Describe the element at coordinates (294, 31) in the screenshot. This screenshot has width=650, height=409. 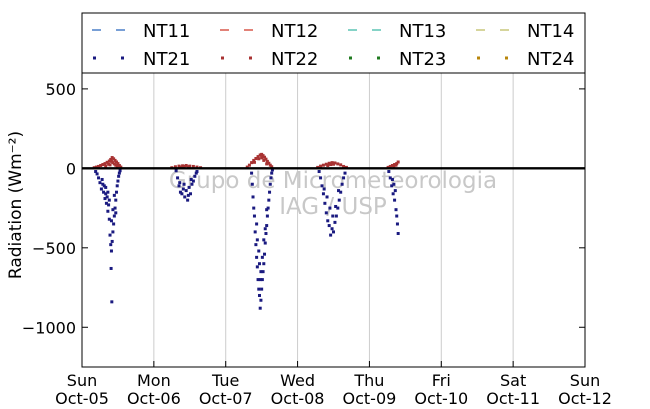
I see `legend-label: NT12` at that location.